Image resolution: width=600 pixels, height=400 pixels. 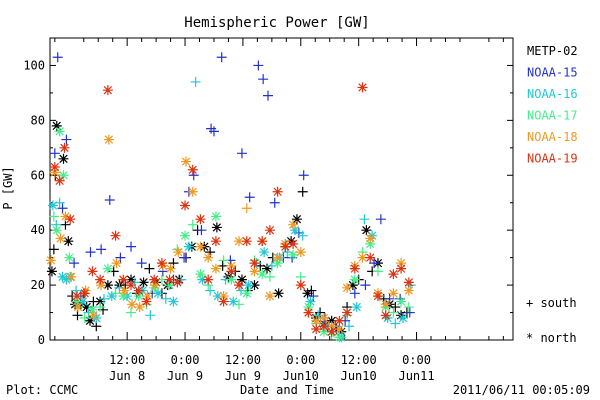 I want to click on x-tick-label-time: 12:00, so click(x=359, y=360).